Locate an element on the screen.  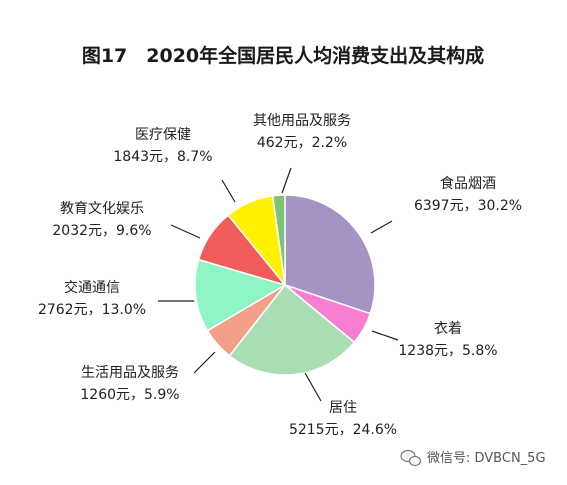
pie-slices is located at coordinates (285, 285).